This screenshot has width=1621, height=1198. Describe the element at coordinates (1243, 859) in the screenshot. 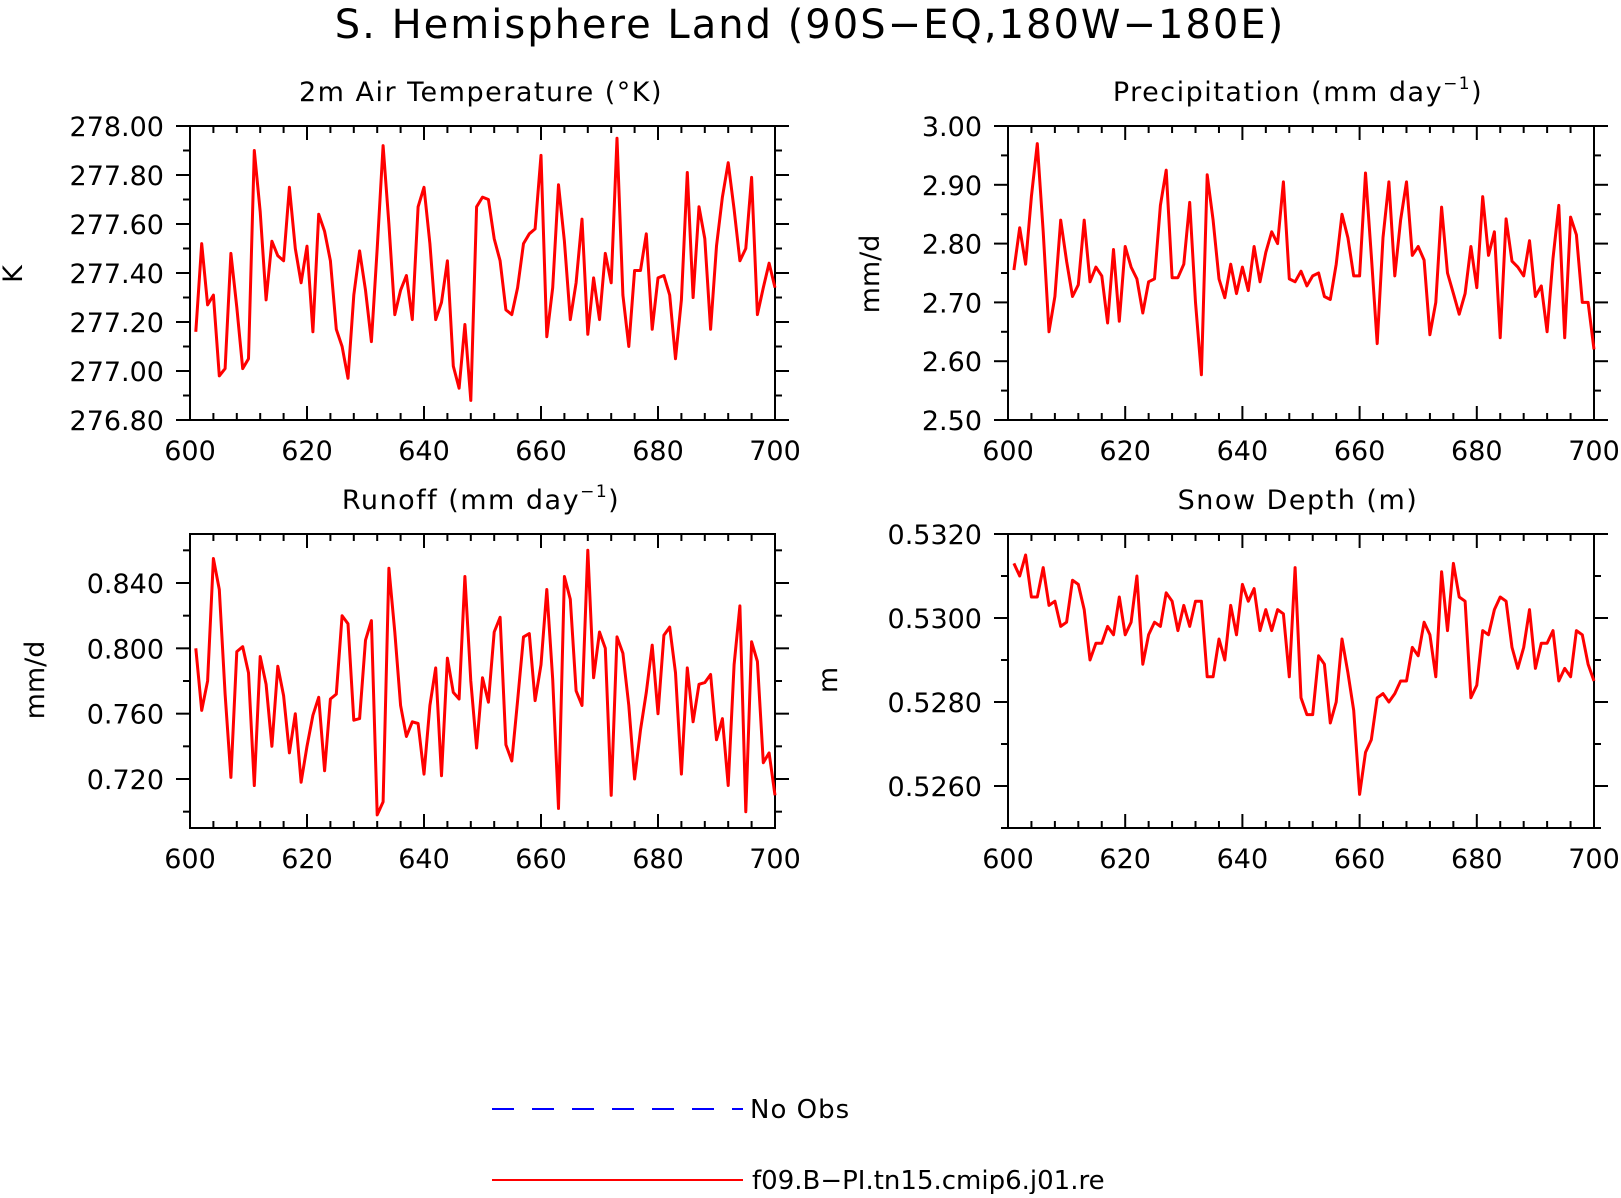

I see `x-tick-label-snow-depth: 640` at that location.